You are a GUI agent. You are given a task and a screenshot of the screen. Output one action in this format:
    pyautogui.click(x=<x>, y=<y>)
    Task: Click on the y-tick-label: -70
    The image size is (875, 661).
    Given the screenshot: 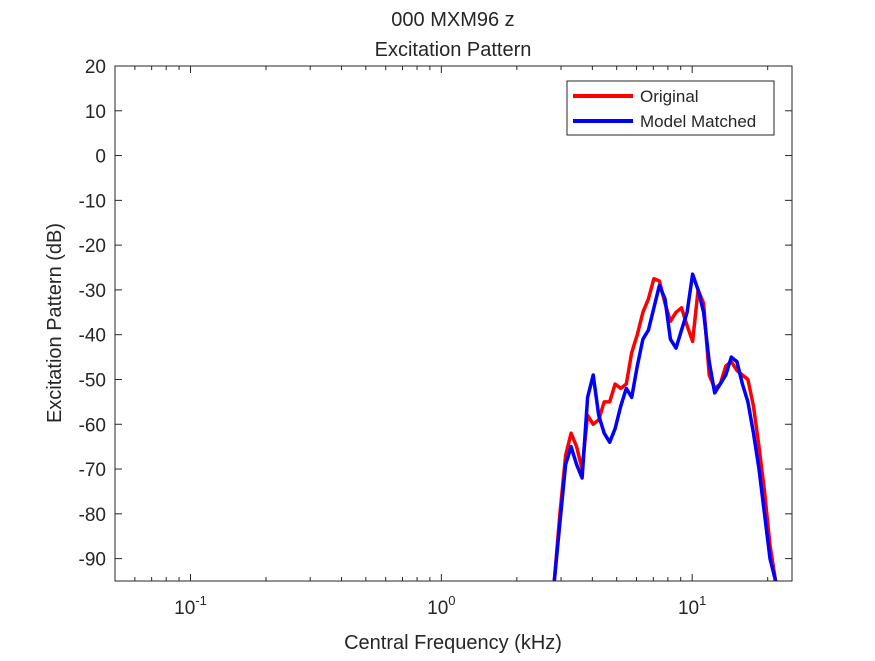 What is the action you would take?
    pyautogui.click(x=92, y=470)
    